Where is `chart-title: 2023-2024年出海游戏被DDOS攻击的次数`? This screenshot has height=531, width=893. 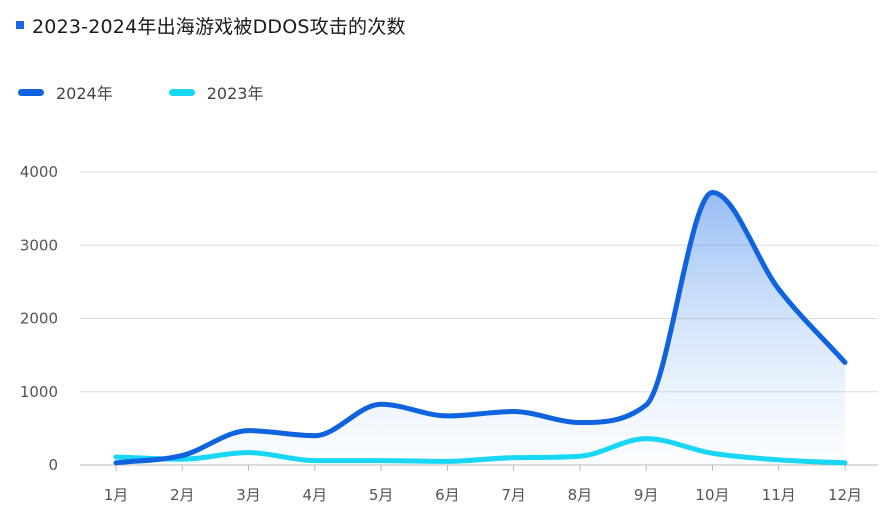 chart-title: 2023-2024年出海游戏被DDOS攻击的次数 is located at coordinates (219, 26).